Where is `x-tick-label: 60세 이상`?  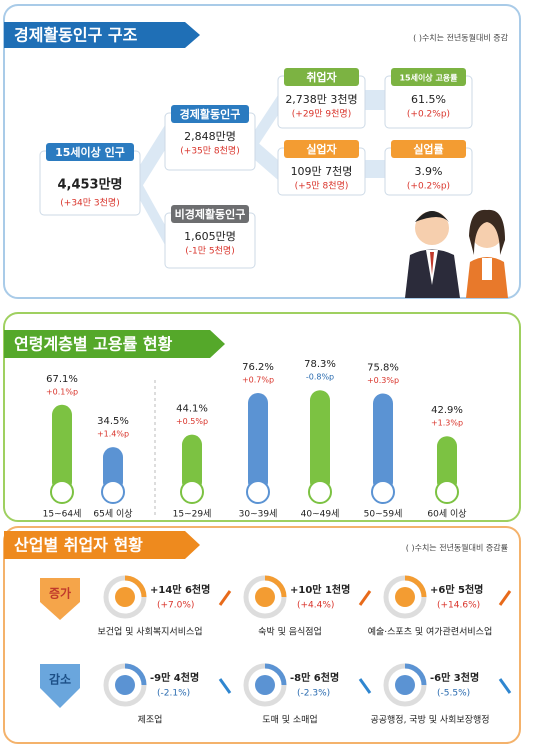
x-tick-label: 60세 이상 is located at coordinates (446, 514).